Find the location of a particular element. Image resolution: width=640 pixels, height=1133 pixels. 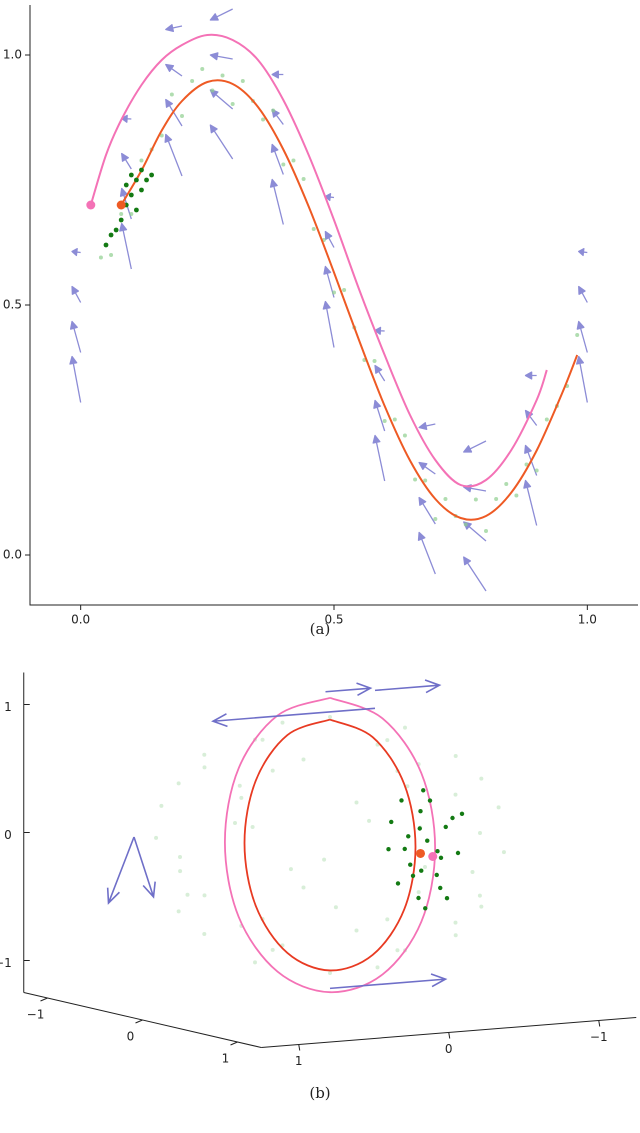

z-tick-label: 0 is located at coordinates (8, 835).